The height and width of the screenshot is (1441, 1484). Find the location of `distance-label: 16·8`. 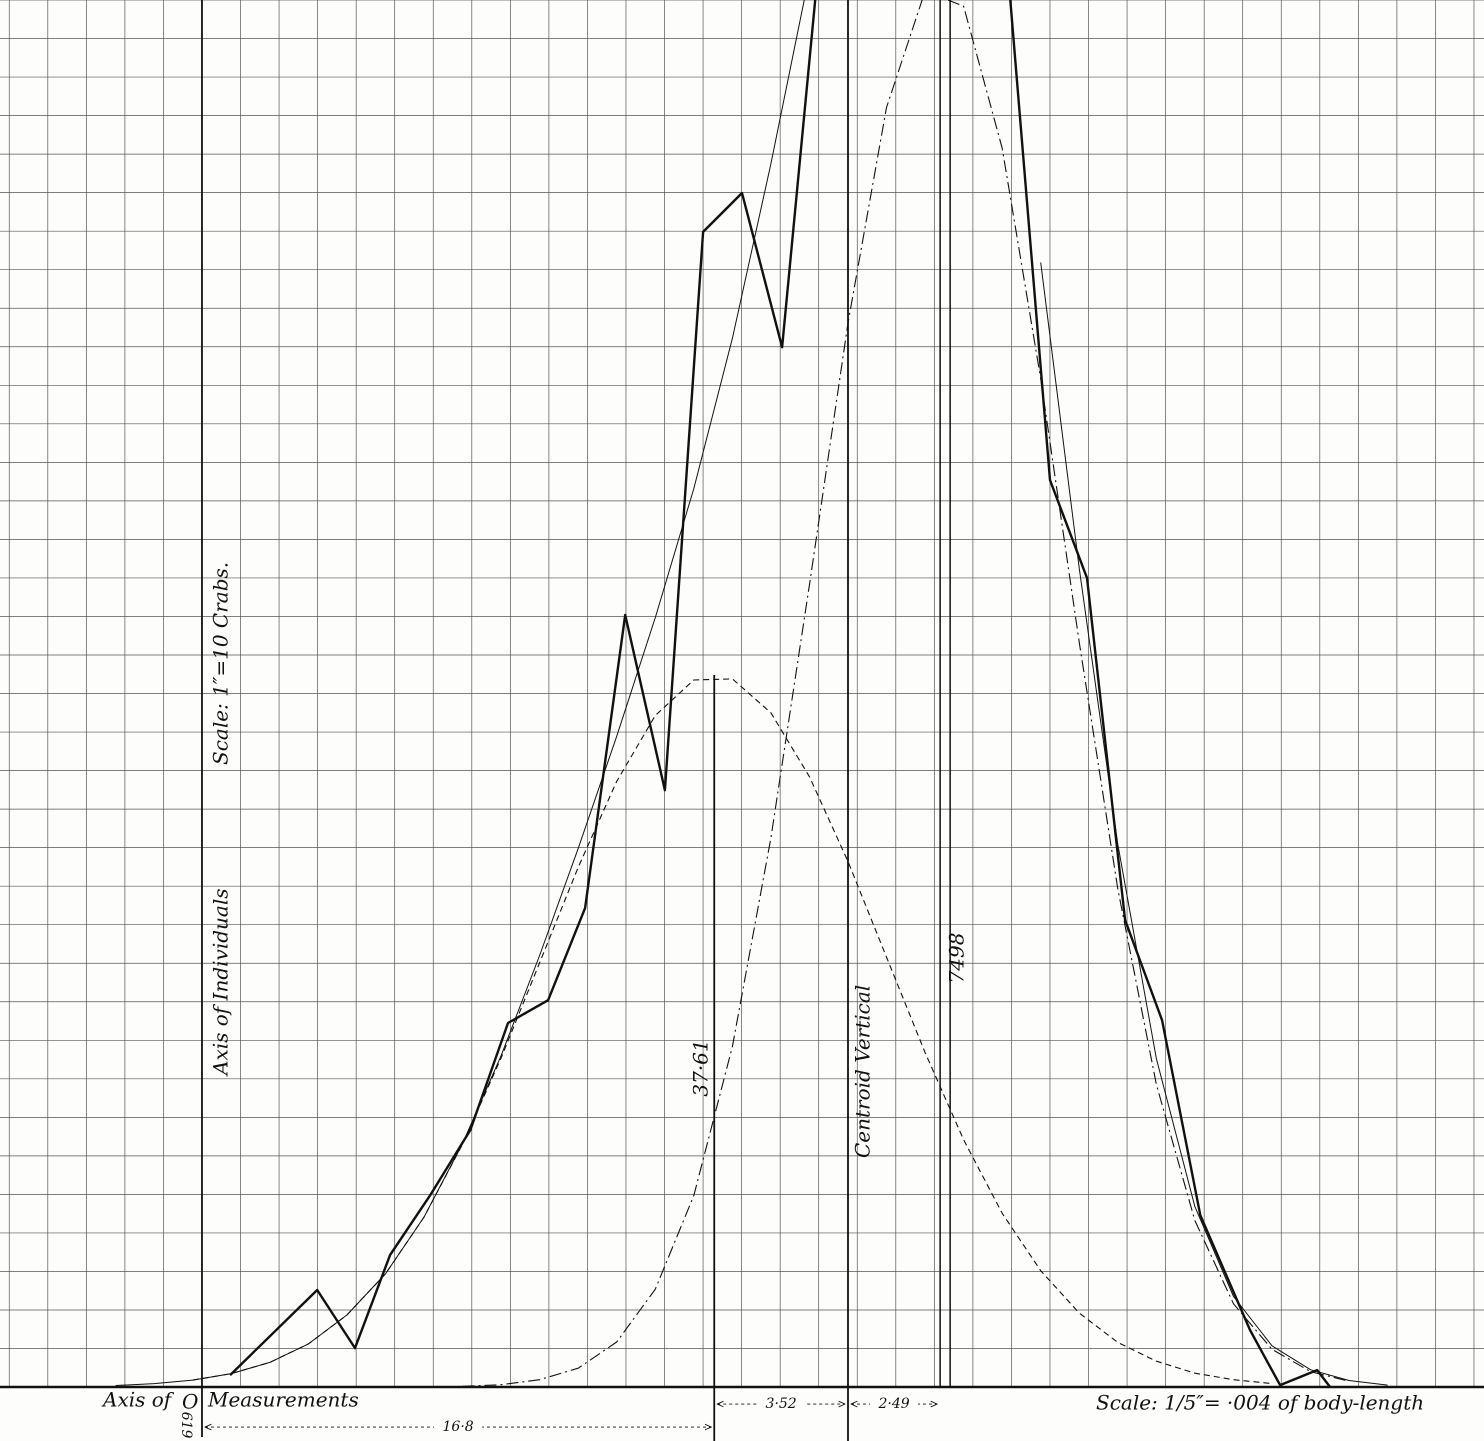

distance-label: 16·8 is located at coordinates (458, 1427).